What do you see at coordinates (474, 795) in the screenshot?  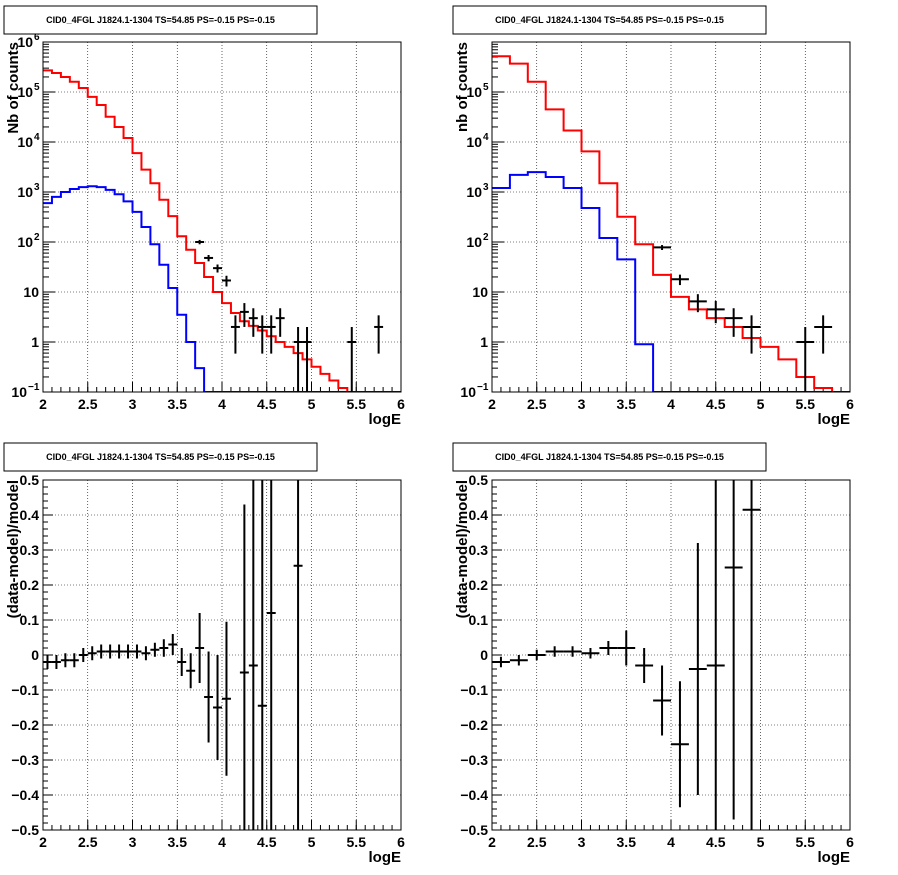 I see `y-tick-label: −0.4` at bounding box center [474, 795].